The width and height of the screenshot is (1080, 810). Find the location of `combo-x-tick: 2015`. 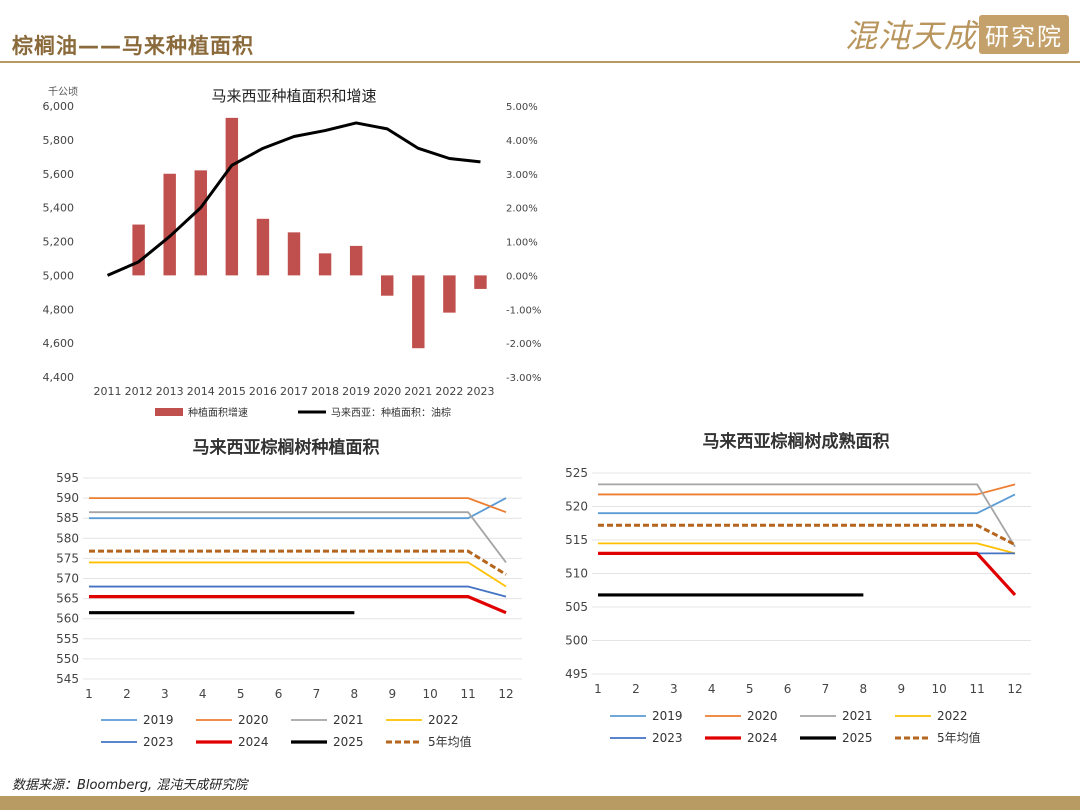

combo-x-tick: 2015 is located at coordinates (232, 391).